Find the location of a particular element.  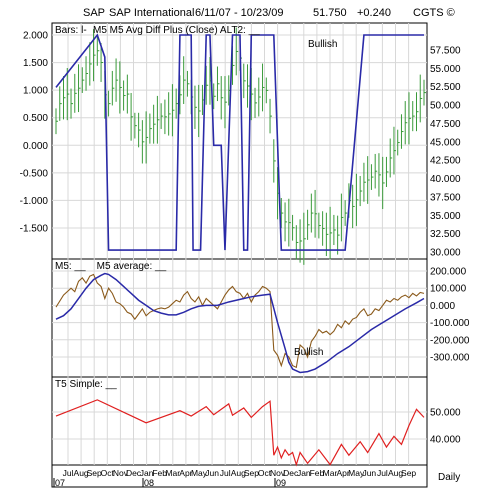

oscillator-axis-tick: 100.000 is located at coordinates (448, 289).